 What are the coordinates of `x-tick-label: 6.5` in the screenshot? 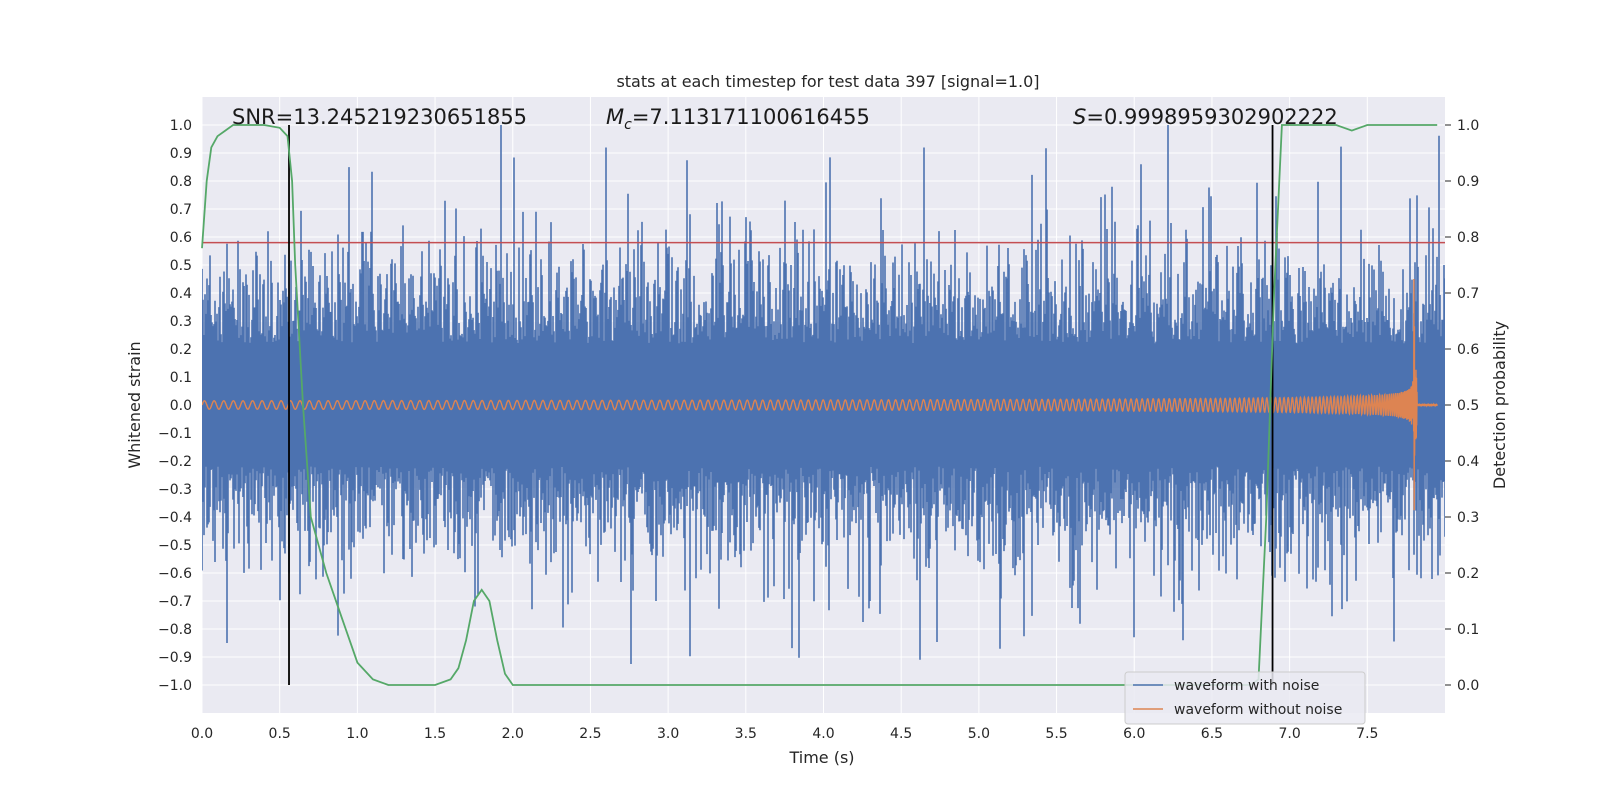 It's located at (1212, 734).